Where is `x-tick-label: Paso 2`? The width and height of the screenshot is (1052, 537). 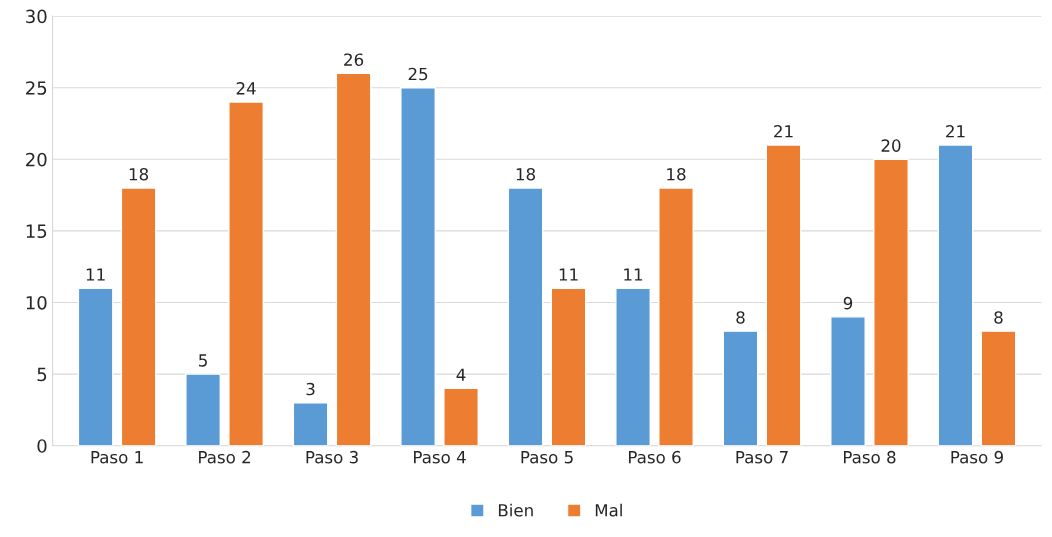 x-tick-label: Paso 2 is located at coordinates (225, 457).